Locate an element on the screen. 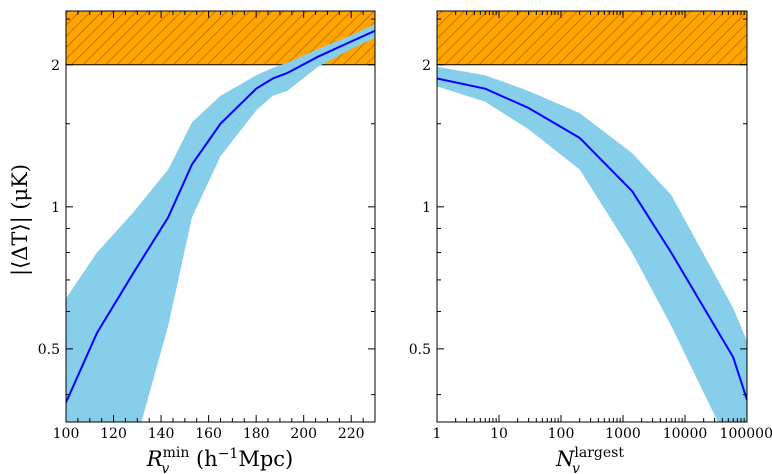 The image size is (772, 474). right-xtick-label: 1000 is located at coordinates (623, 434).